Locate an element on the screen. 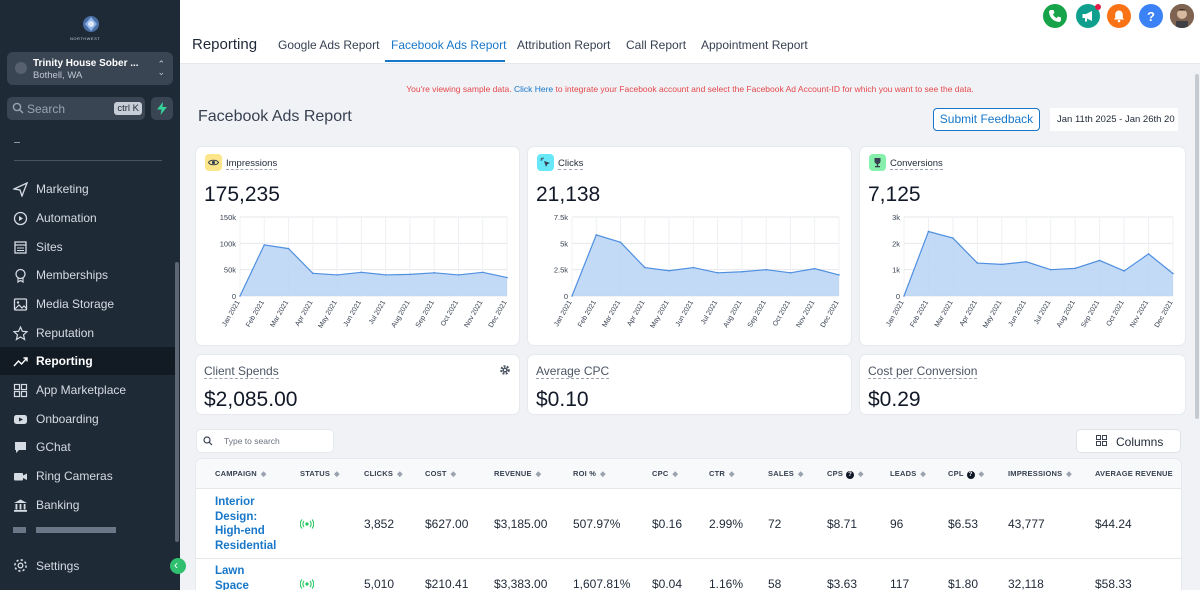 Image resolution: width=1200 pixels, height=590 pixels. date-range-picker: Jan 11th 2025 - Jan 26th 20 is located at coordinates (1114, 119).